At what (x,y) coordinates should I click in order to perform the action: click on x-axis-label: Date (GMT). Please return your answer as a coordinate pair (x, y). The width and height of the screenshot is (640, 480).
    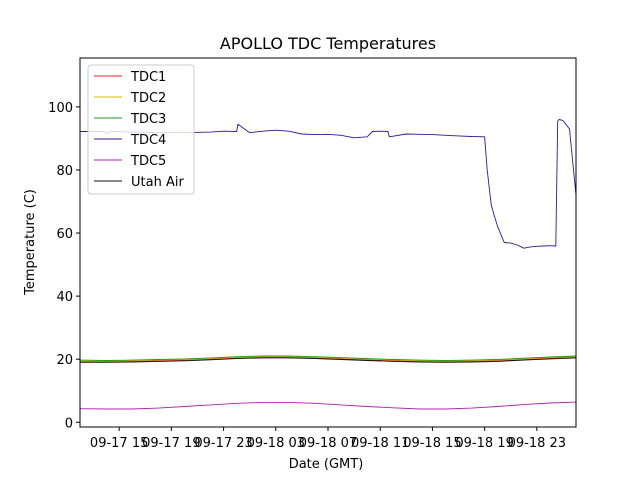
    Looking at the image, I should click on (326, 464).